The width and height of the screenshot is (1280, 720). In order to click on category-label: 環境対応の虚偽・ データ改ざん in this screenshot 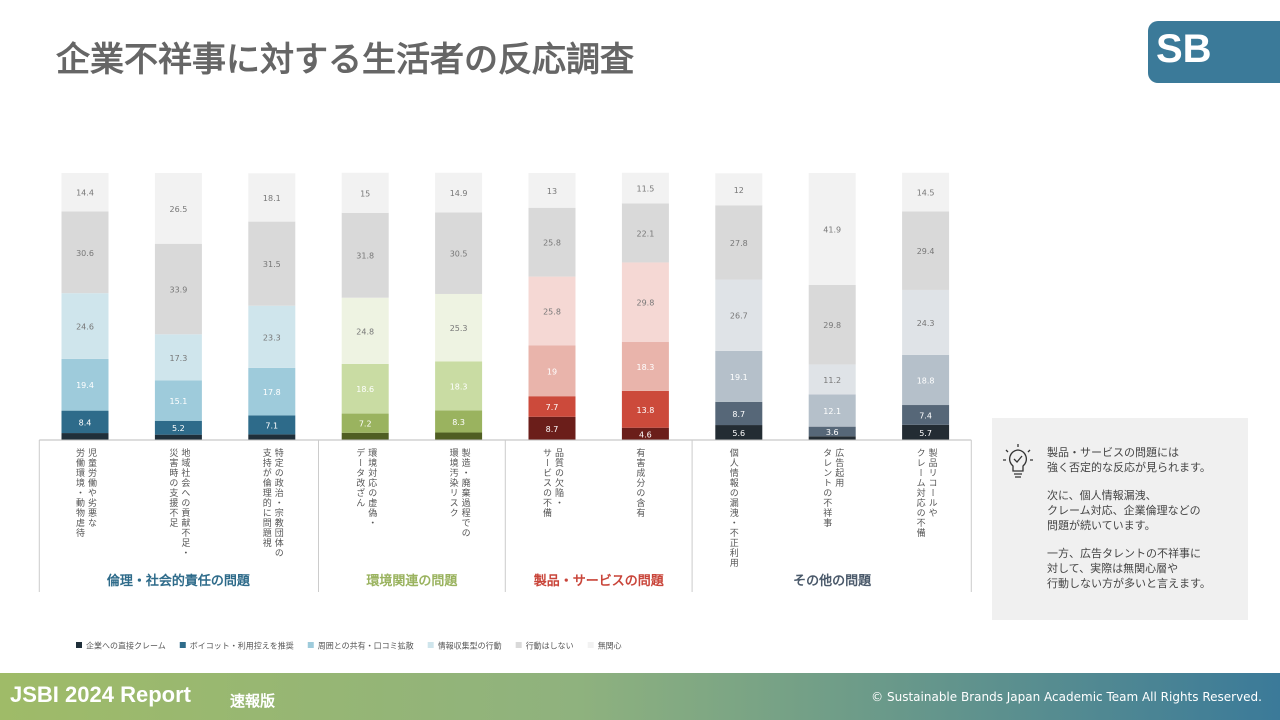, I will do `click(365, 488)`.